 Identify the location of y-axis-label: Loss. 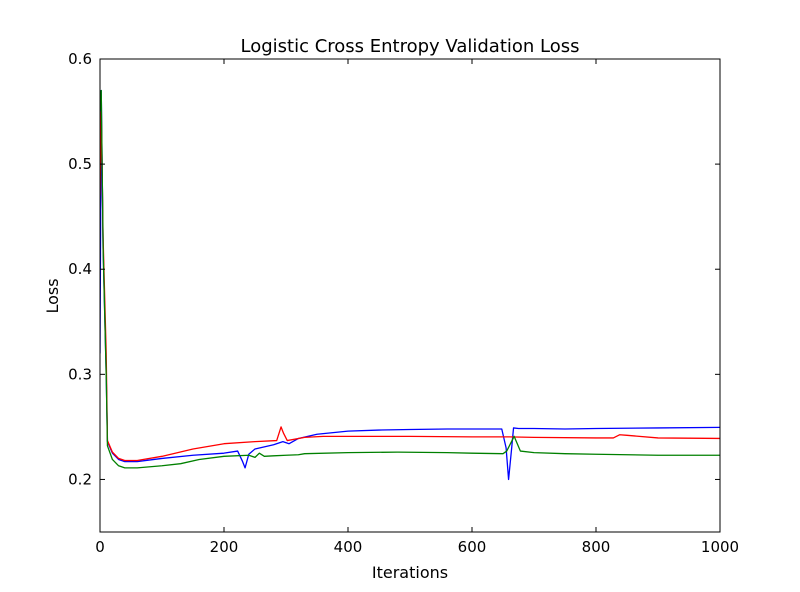
(52, 295).